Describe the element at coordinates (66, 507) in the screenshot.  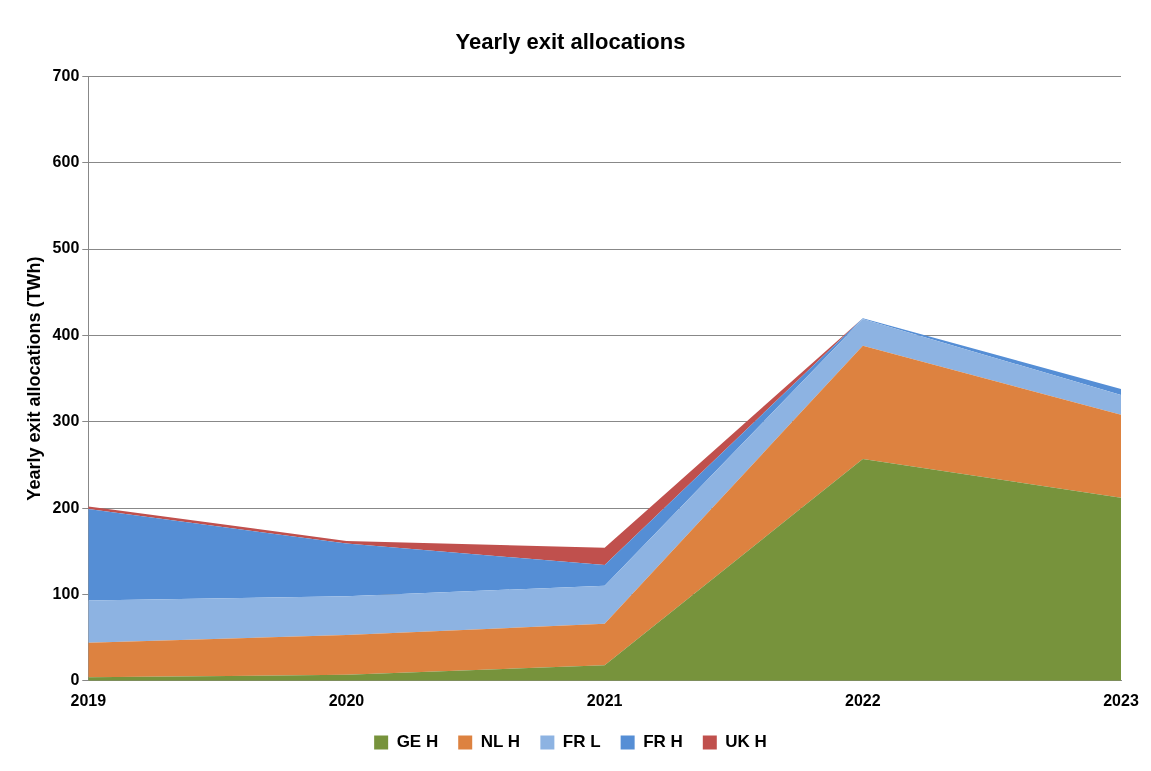
I see `y-tick-label: 200` at that location.